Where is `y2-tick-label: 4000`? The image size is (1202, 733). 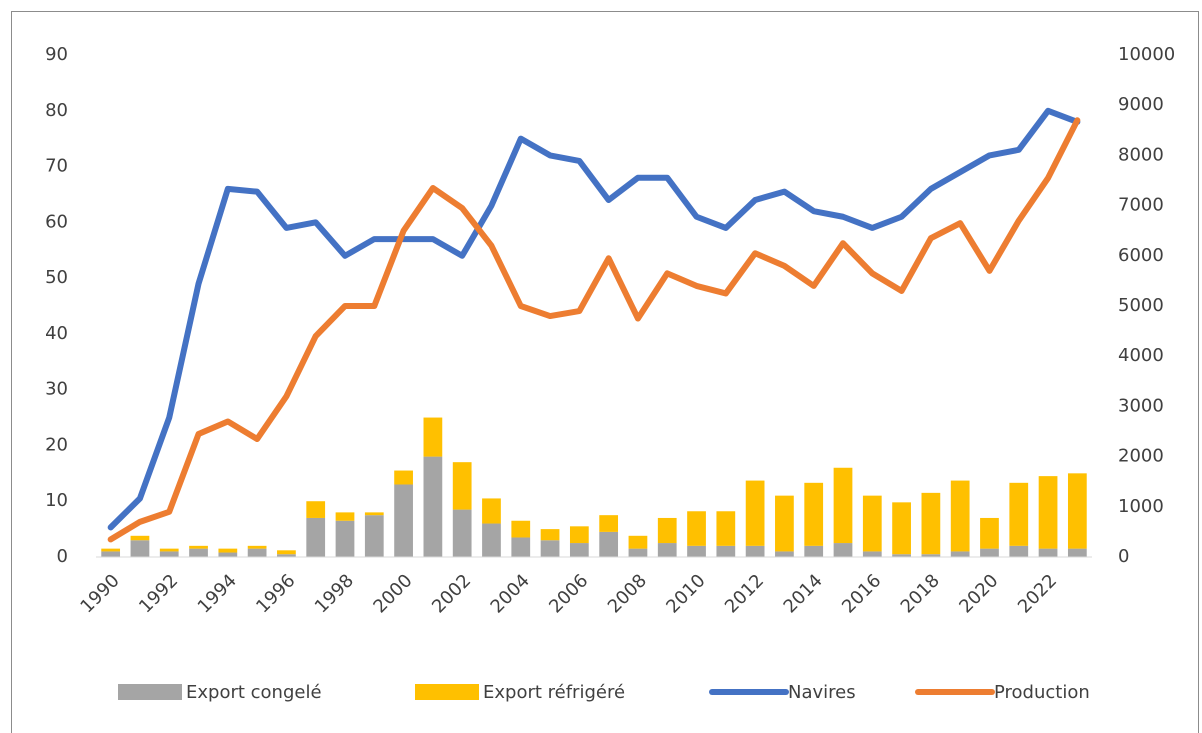
y2-tick-label: 4000 is located at coordinates (1141, 355).